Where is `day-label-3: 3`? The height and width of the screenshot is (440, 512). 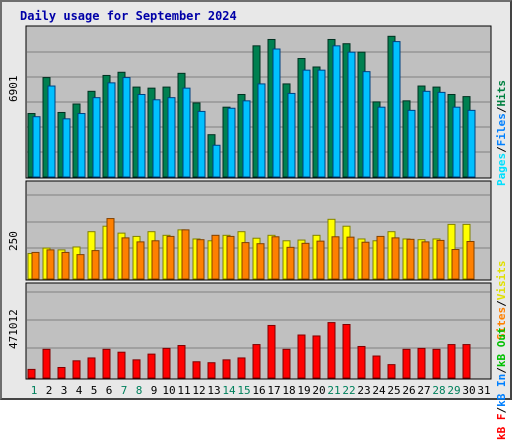 day-label-3: 3 is located at coordinates (64, 390).